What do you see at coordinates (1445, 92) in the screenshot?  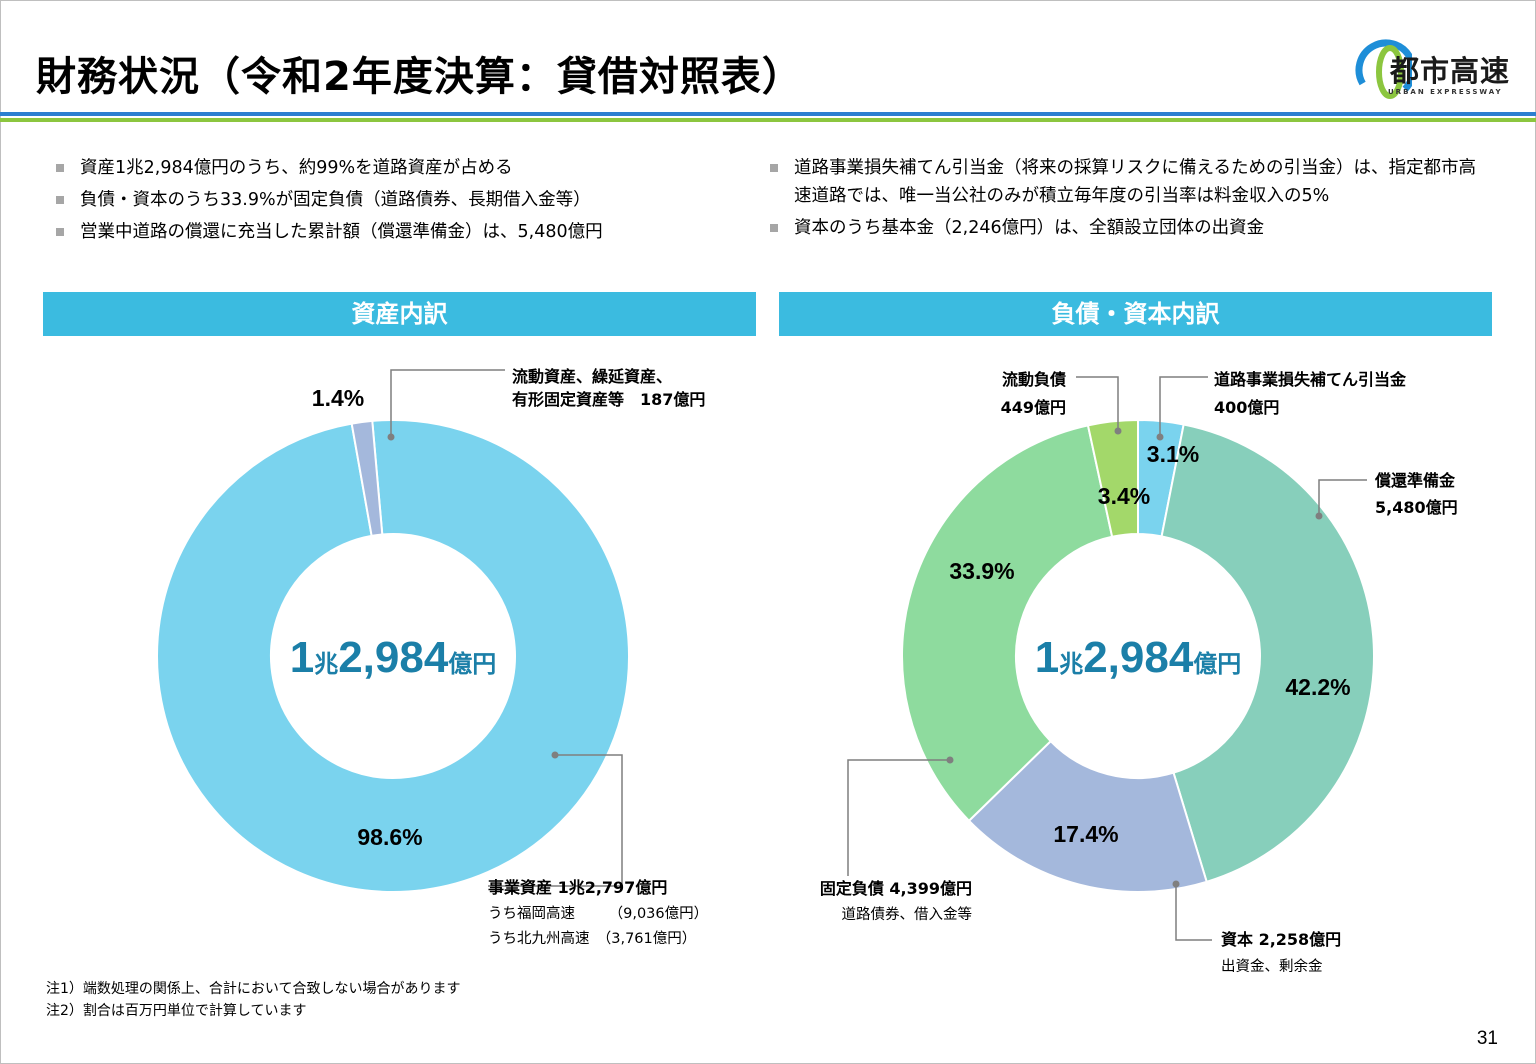 I see `logo-subtext: URBAN EXPRESSWAY` at bounding box center [1445, 92].